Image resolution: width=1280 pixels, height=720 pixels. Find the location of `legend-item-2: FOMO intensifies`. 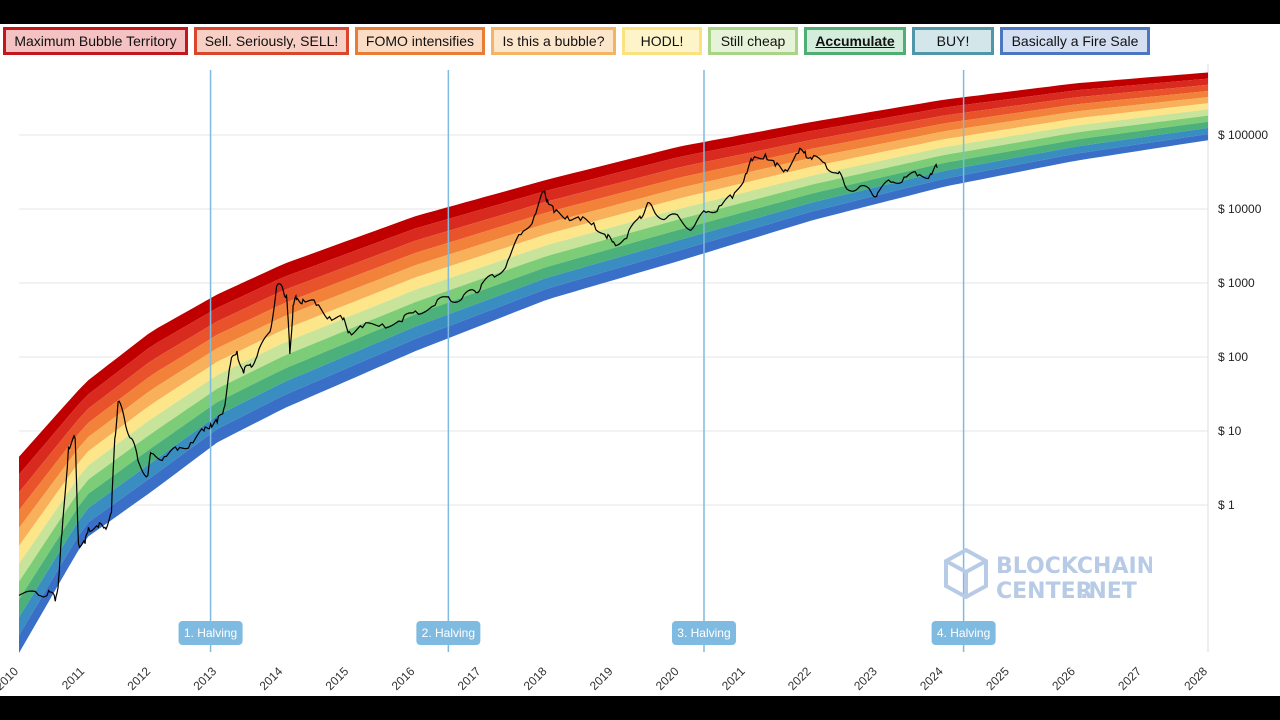

legend-item-2: FOMO intensifies is located at coordinates (420, 41).